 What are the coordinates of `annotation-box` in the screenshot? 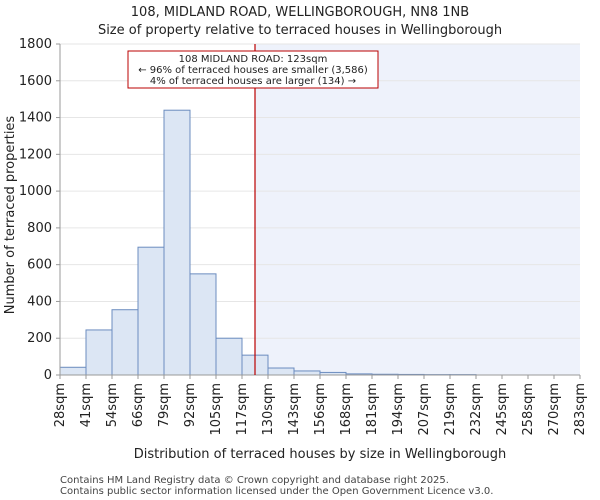 It's located at (253, 69).